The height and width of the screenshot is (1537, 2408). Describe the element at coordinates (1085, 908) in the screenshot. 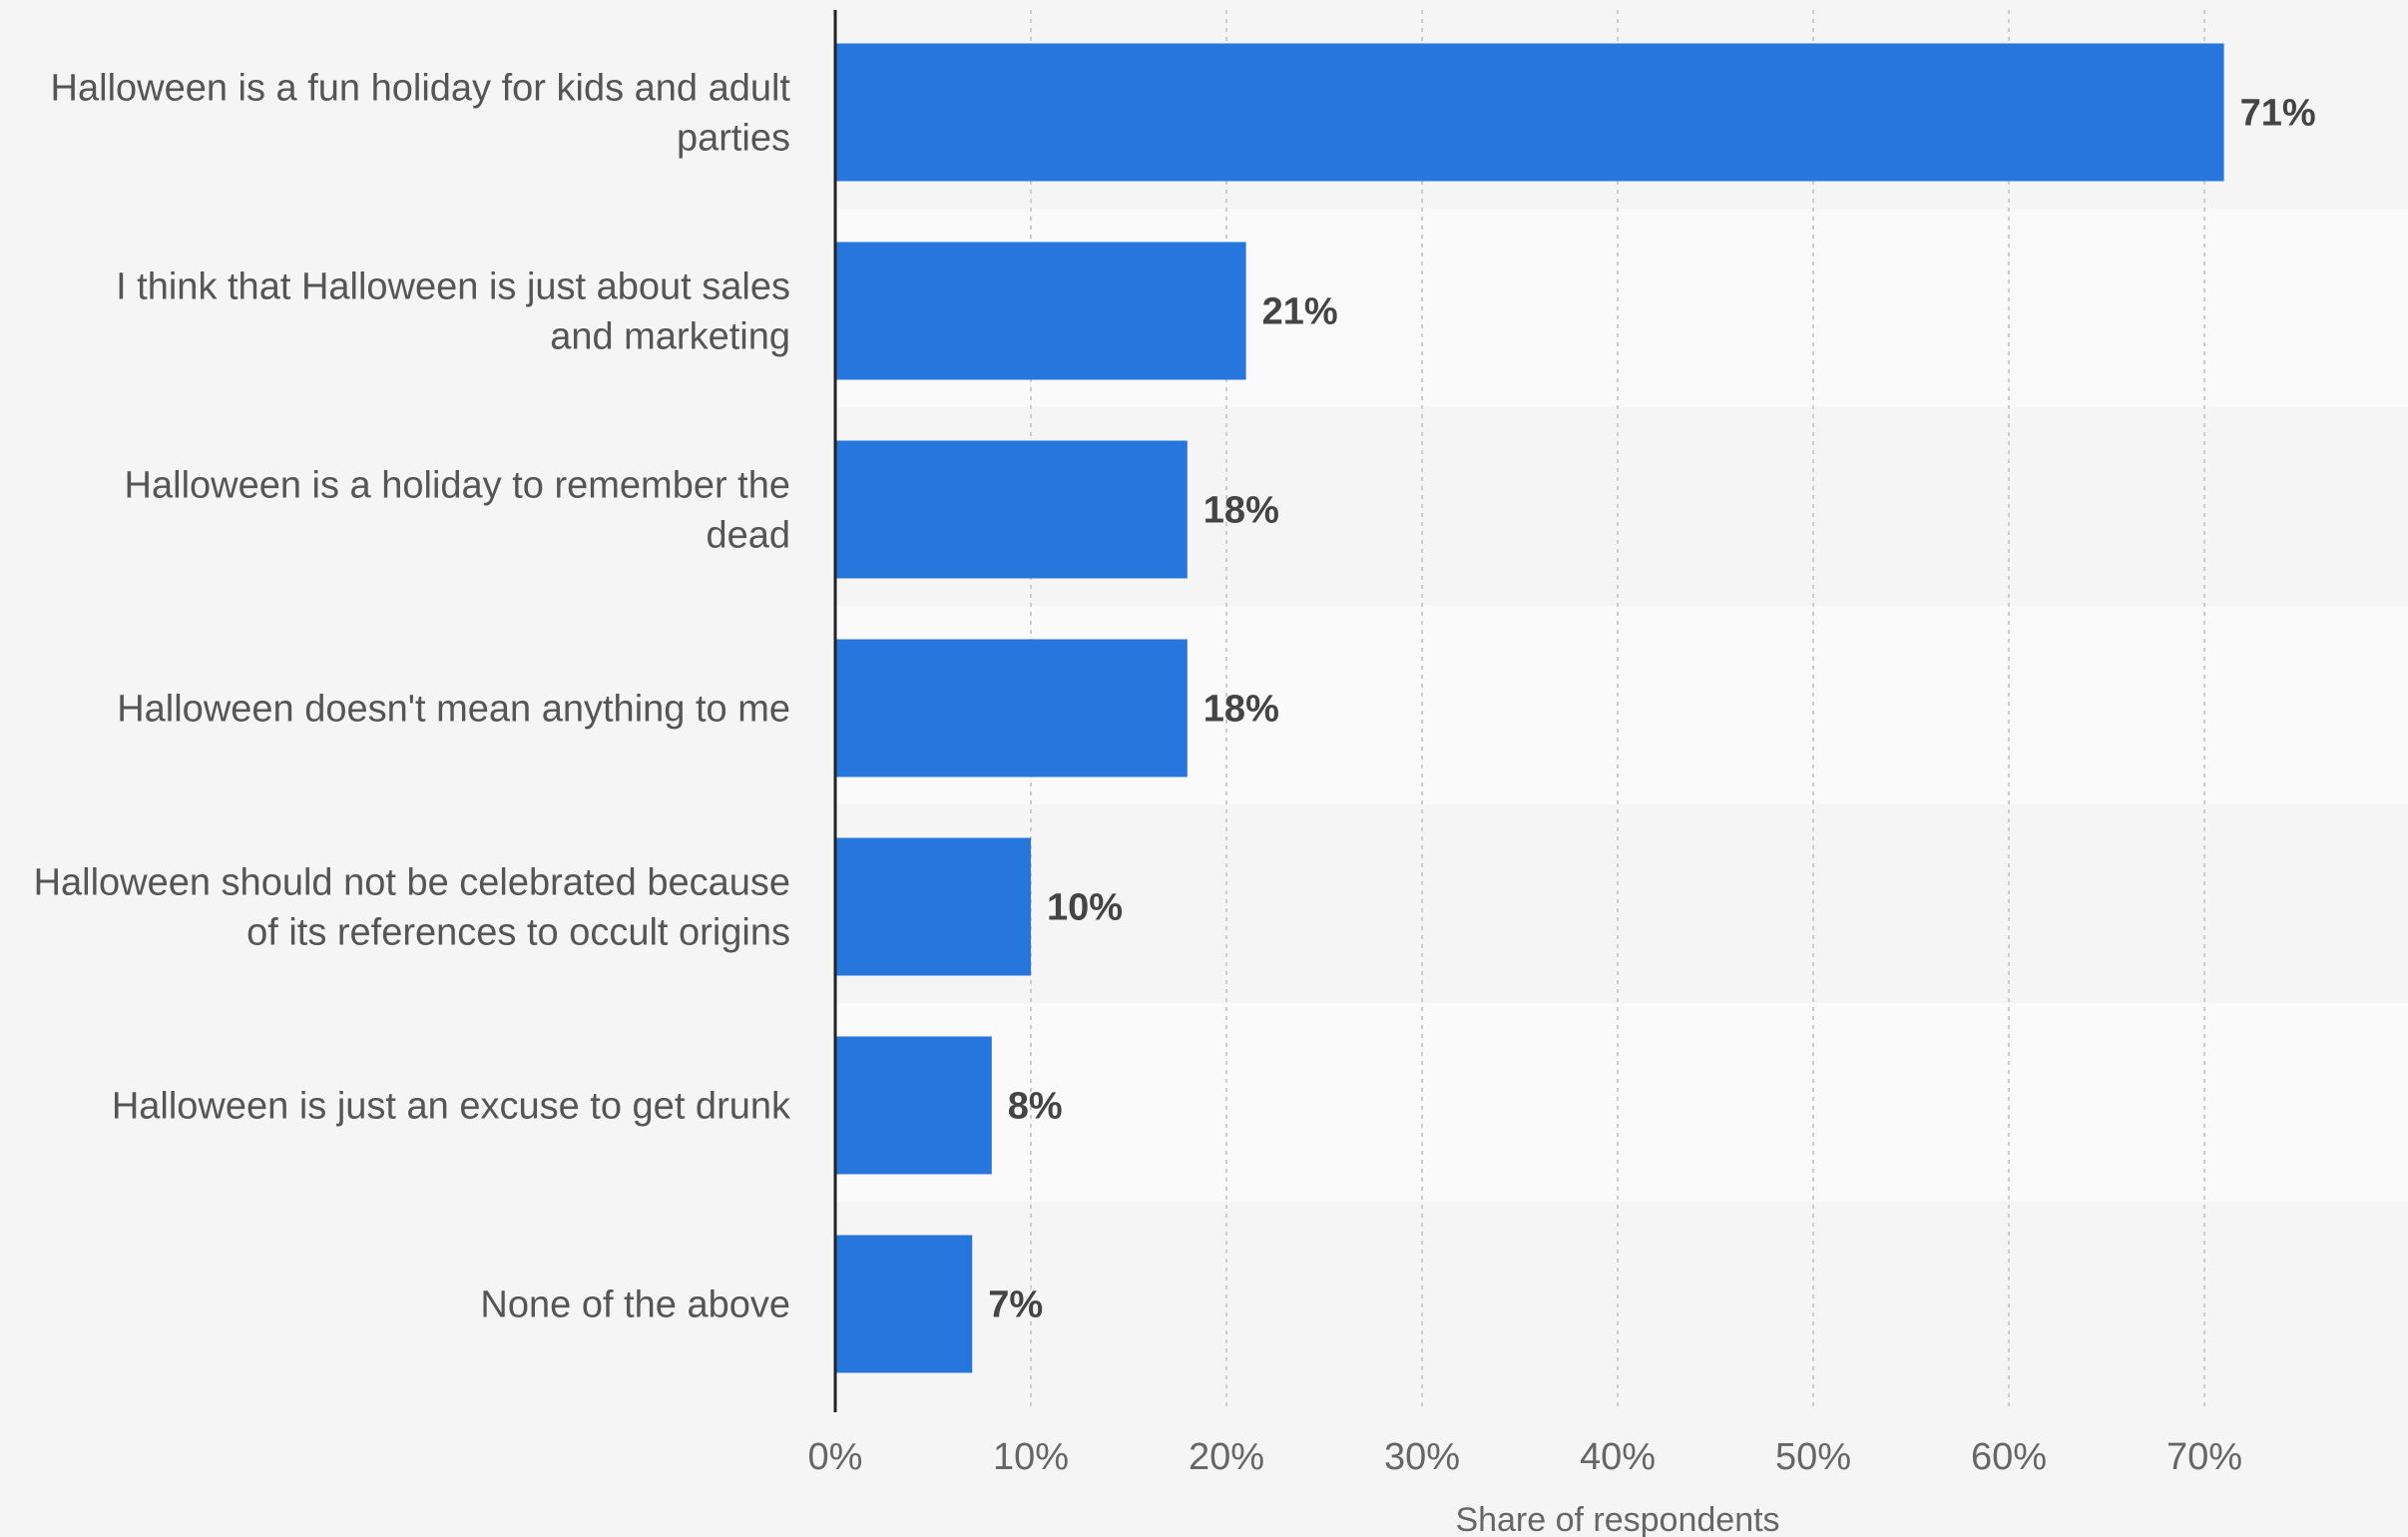

I see `value-label: 10%` at that location.